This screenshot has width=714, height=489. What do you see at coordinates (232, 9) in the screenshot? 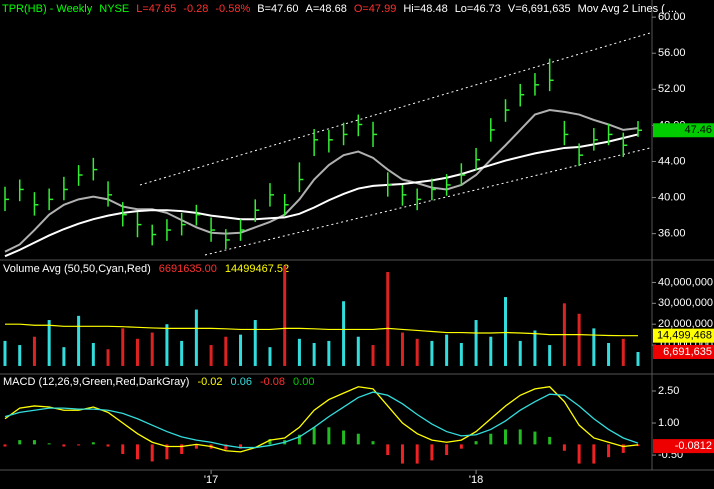
I see `header-item: -0.58%` at bounding box center [232, 9].